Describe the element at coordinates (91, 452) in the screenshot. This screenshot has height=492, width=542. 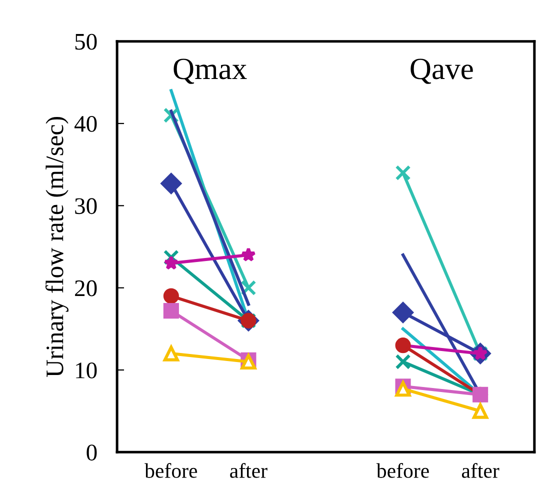
I see `y-tick-label: 0` at that location.